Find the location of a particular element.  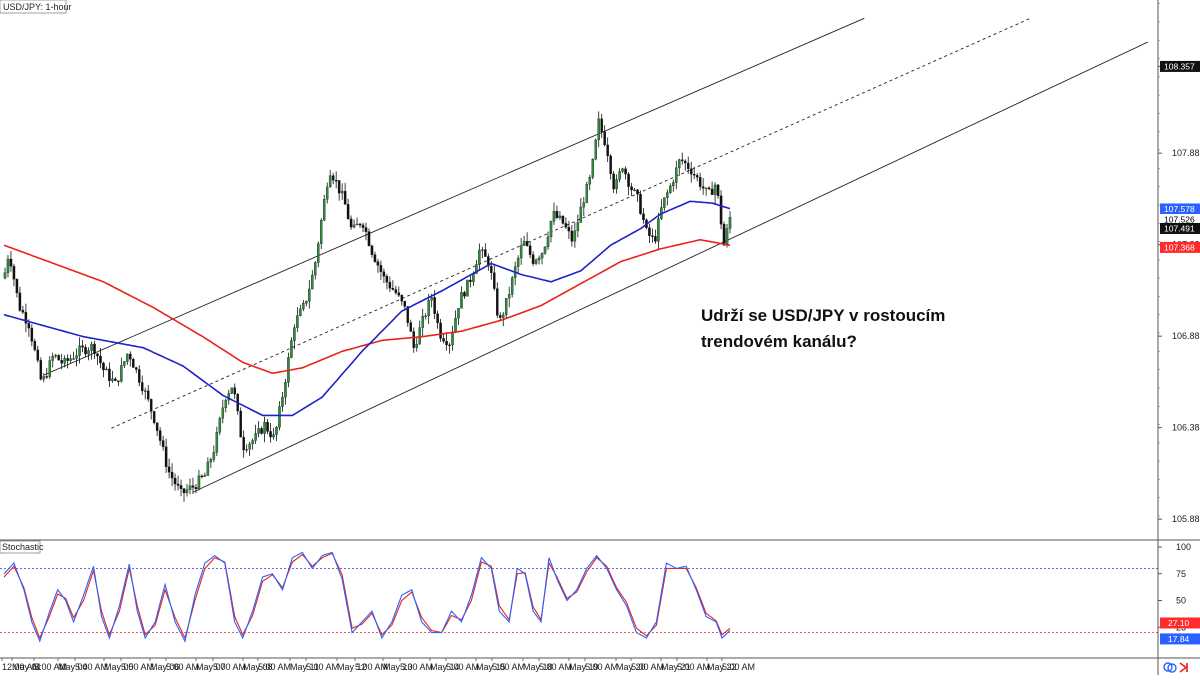

x-tick-label: May 20 is located at coordinates (631, 667).